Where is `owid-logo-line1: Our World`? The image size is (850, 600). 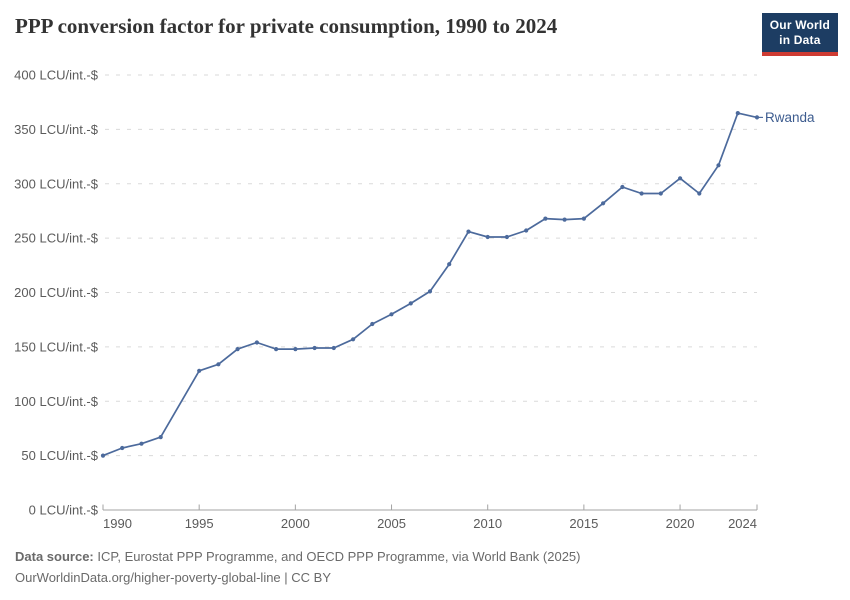
owid-logo-line1: Our World is located at coordinates (799, 25).